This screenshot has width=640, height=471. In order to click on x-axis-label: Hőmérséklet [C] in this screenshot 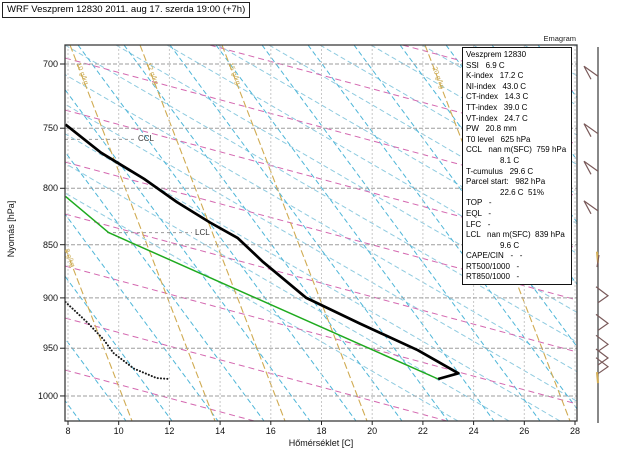, I will do `click(321, 443)`.